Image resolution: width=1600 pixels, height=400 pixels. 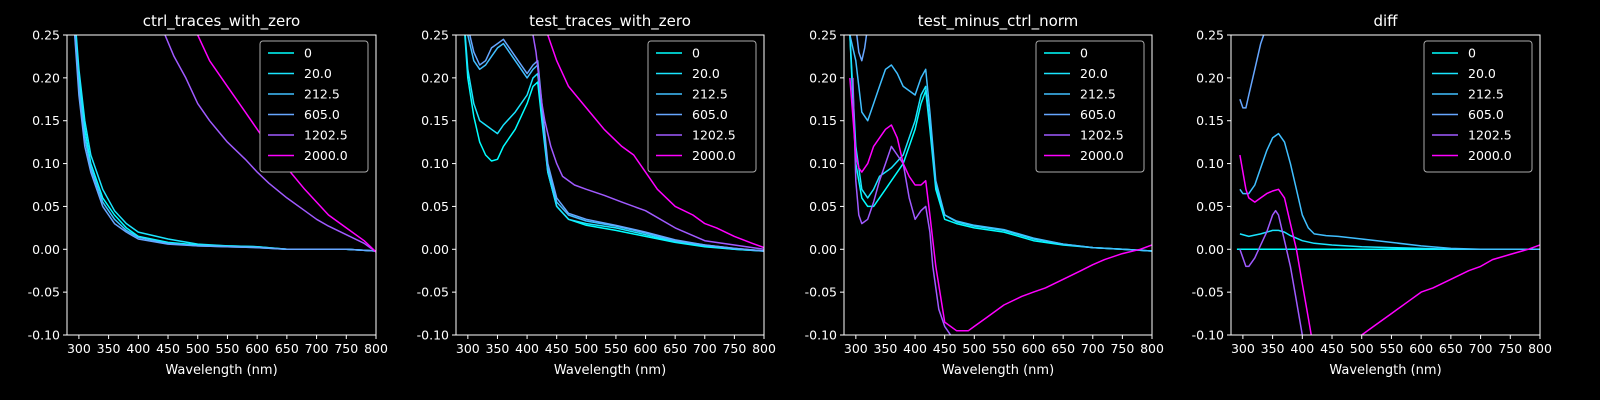 What do you see at coordinates (318, 73) in the screenshot?
I see `legend-label: 20.0` at bounding box center [318, 73].